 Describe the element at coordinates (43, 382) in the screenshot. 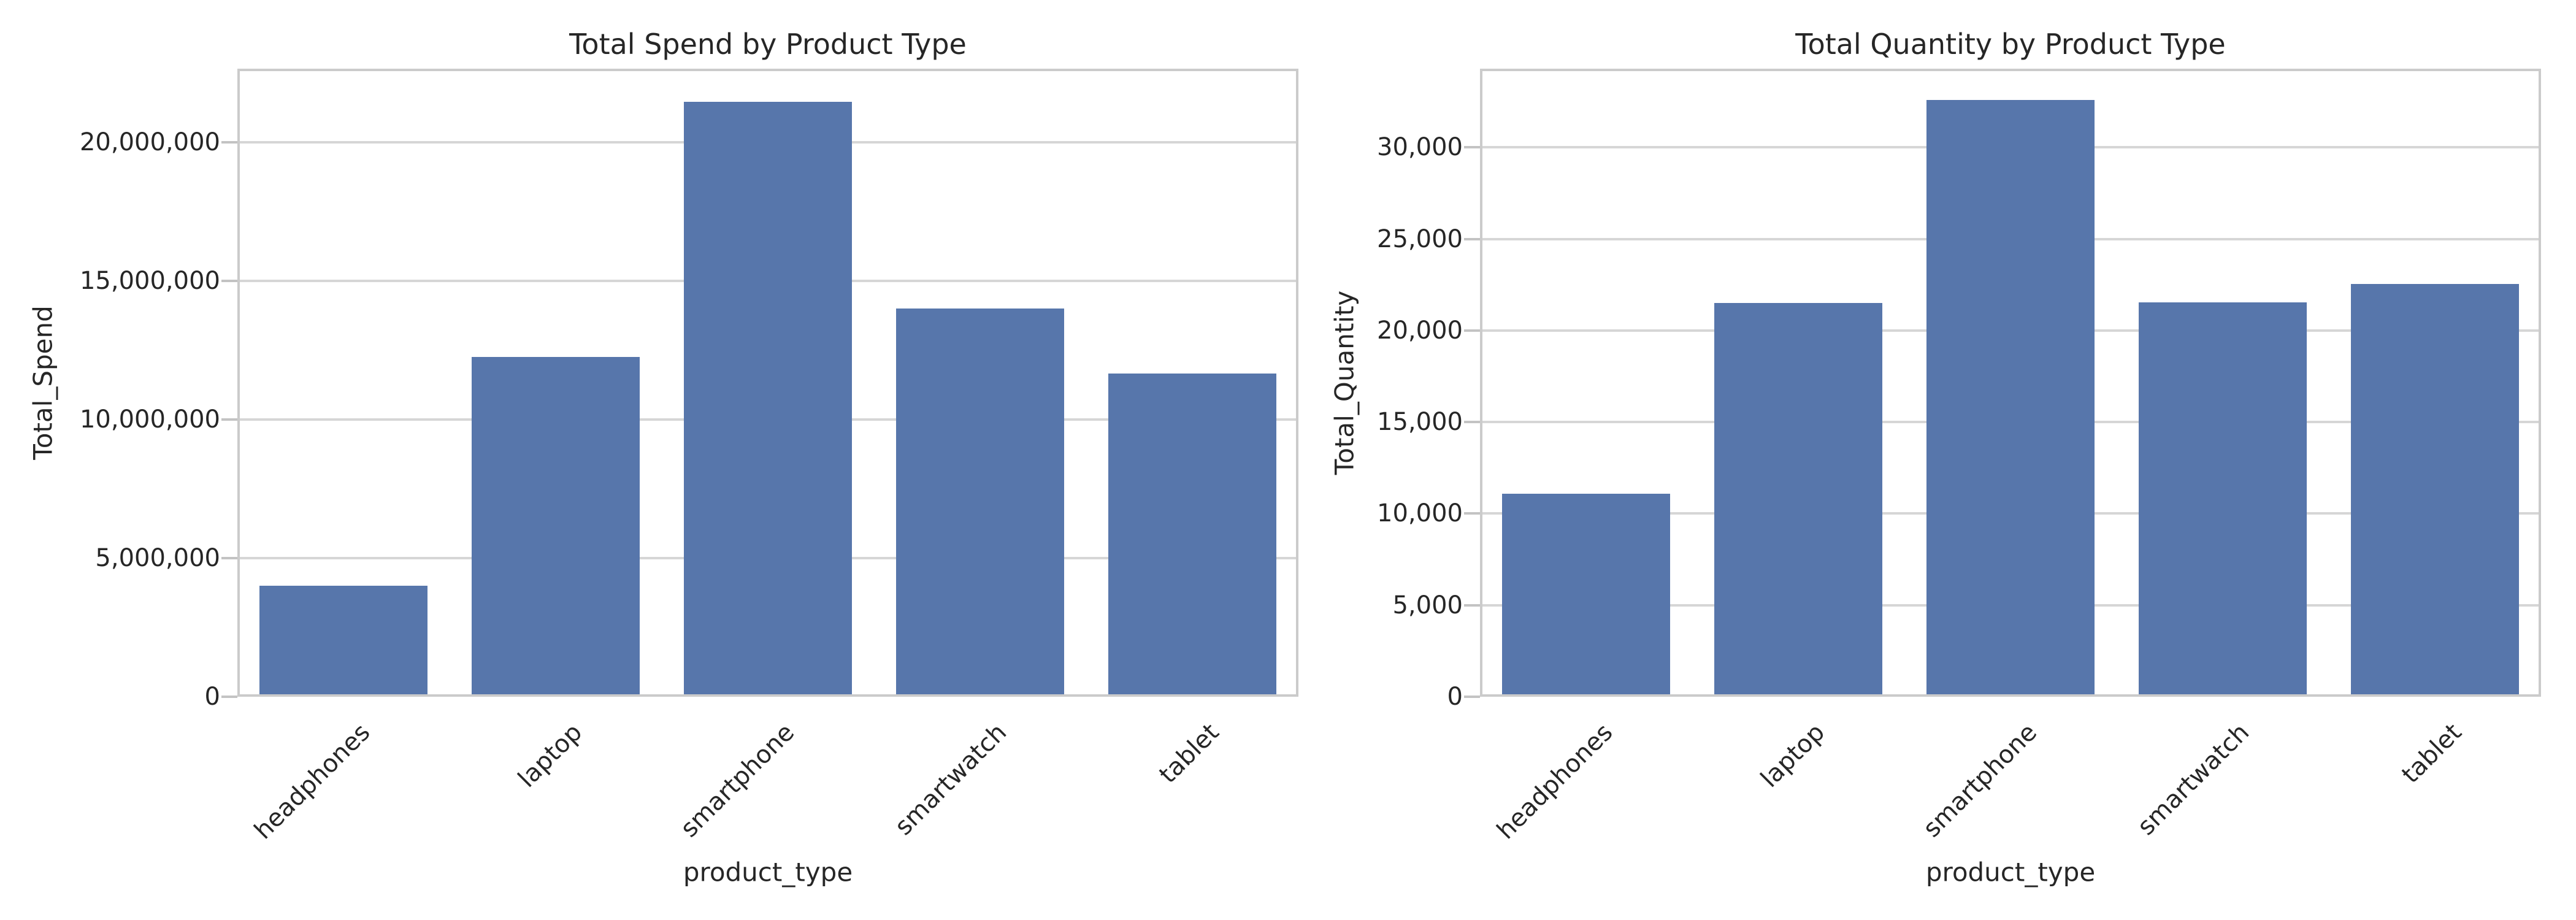

I see `y-axis-label: Total_Spend` at that location.